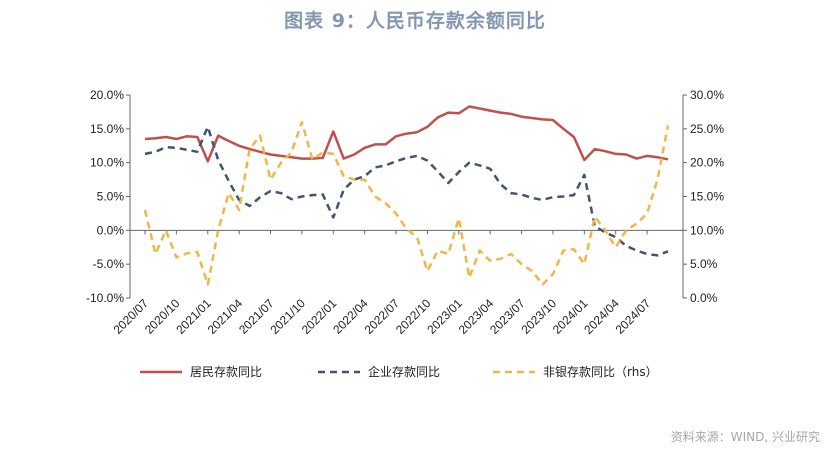  Describe the element at coordinates (704, 298) in the screenshot. I see `right-tick-label: 0.0%` at that location.